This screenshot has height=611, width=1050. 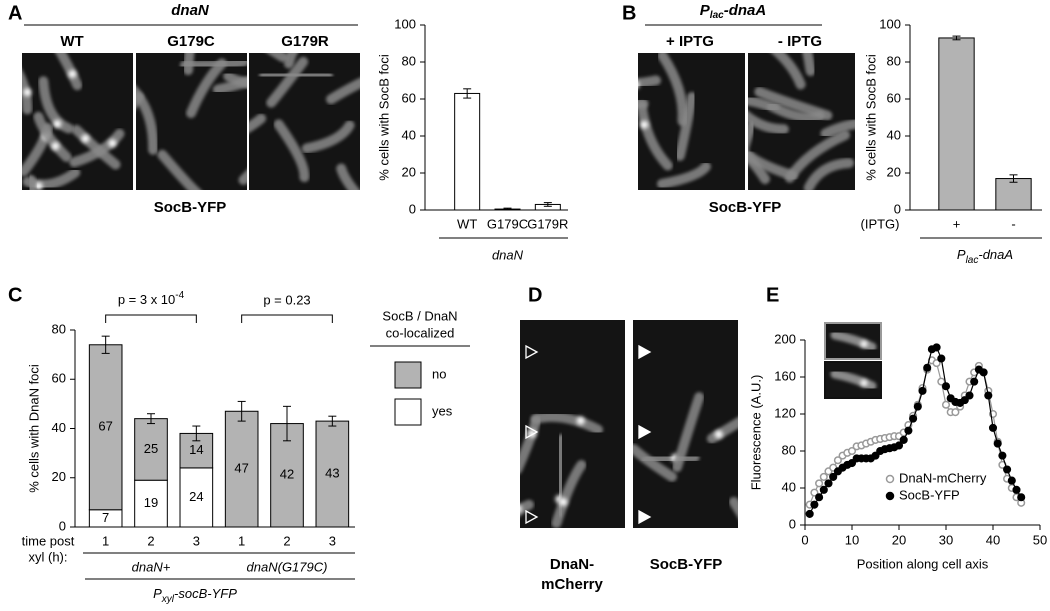 I want to click on panel-label: C, so click(x=15, y=295).